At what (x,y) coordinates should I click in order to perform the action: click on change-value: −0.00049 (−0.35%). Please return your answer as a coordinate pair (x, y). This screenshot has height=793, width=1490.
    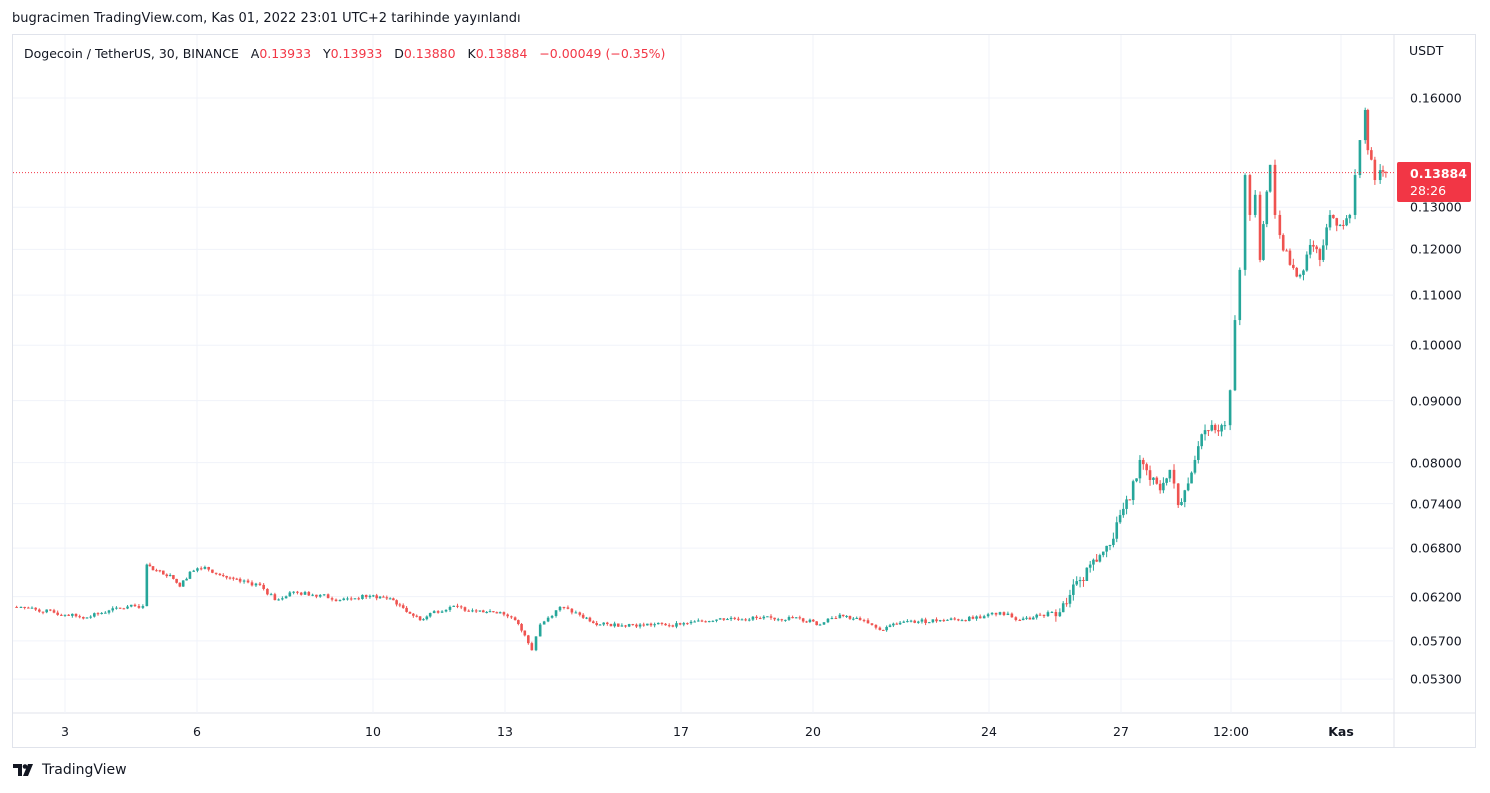
    Looking at the image, I should click on (602, 53).